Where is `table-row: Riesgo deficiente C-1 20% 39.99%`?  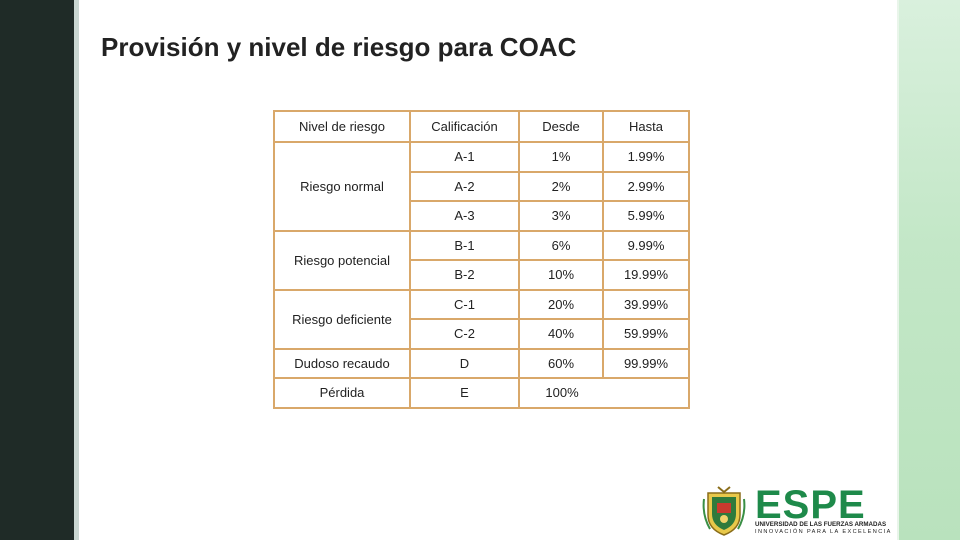
table-row: Riesgo deficiente C-1 20% 39.99% is located at coordinates (481, 319).